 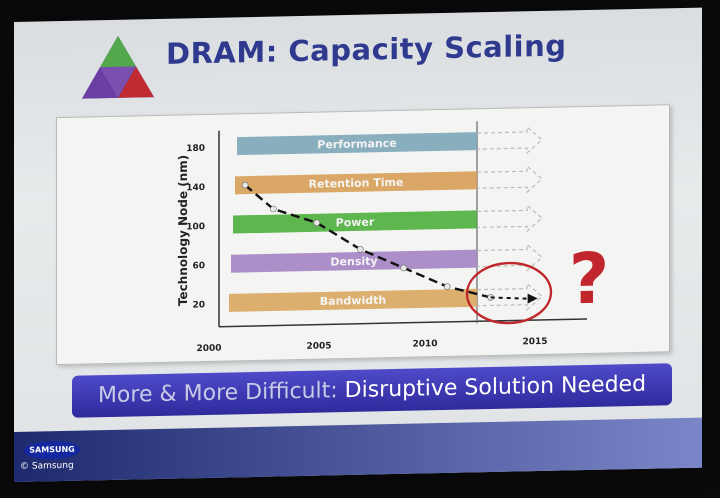 I want to click on band-label: Density, so click(x=353, y=262).